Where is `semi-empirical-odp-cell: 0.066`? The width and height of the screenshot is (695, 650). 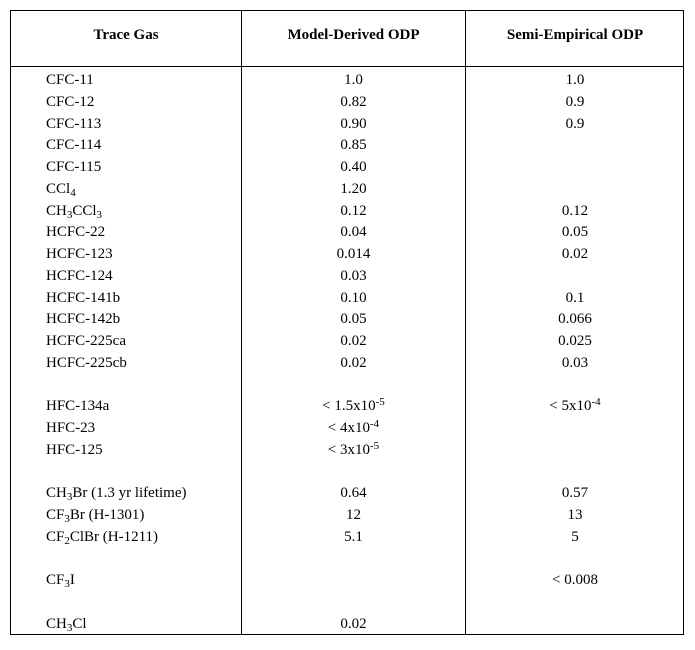 semi-empirical-odp-cell: 0.066 is located at coordinates (575, 319).